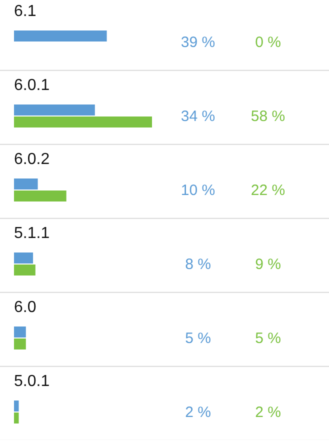  Describe the element at coordinates (32, 85) in the screenshot. I see `y-tick-label: 6.0.1` at that location.